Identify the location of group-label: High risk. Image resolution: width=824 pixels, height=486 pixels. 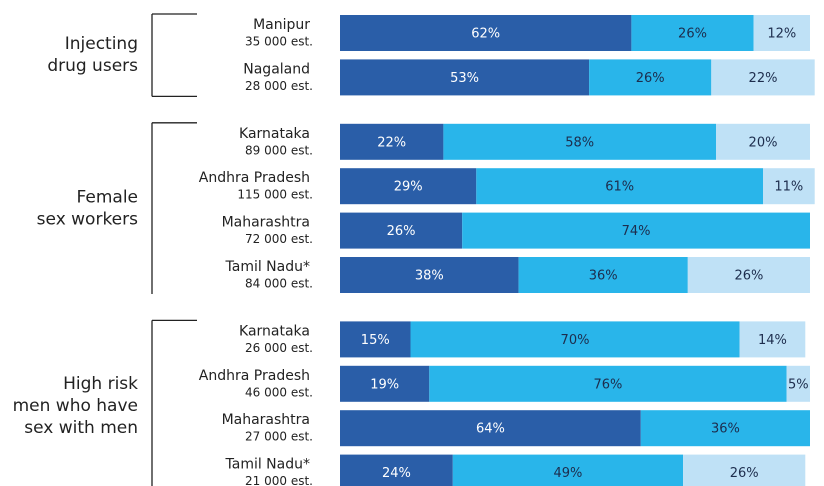
(100, 384).